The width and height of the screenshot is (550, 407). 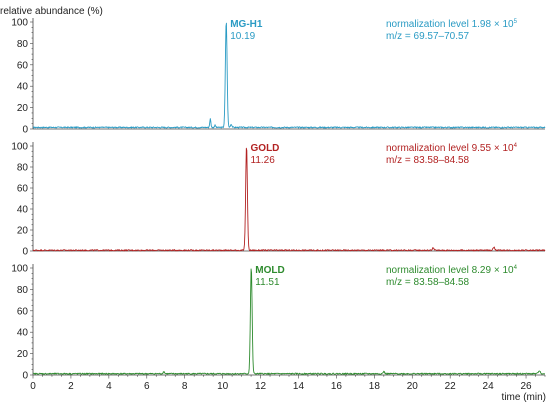 I want to click on x-tick-label: 12, so click(x=261, y=386).